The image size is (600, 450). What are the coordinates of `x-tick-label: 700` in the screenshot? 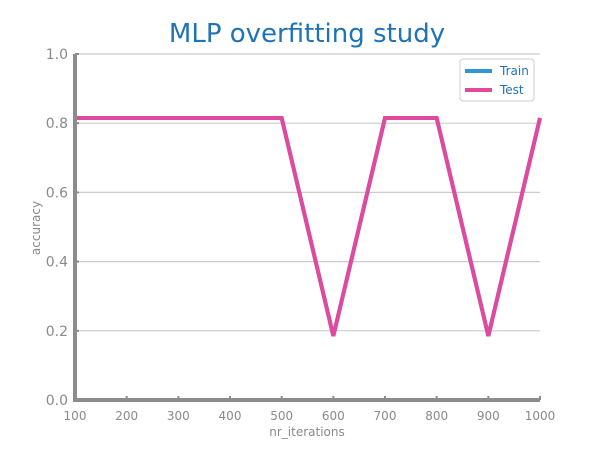 It's located at (385, 416).